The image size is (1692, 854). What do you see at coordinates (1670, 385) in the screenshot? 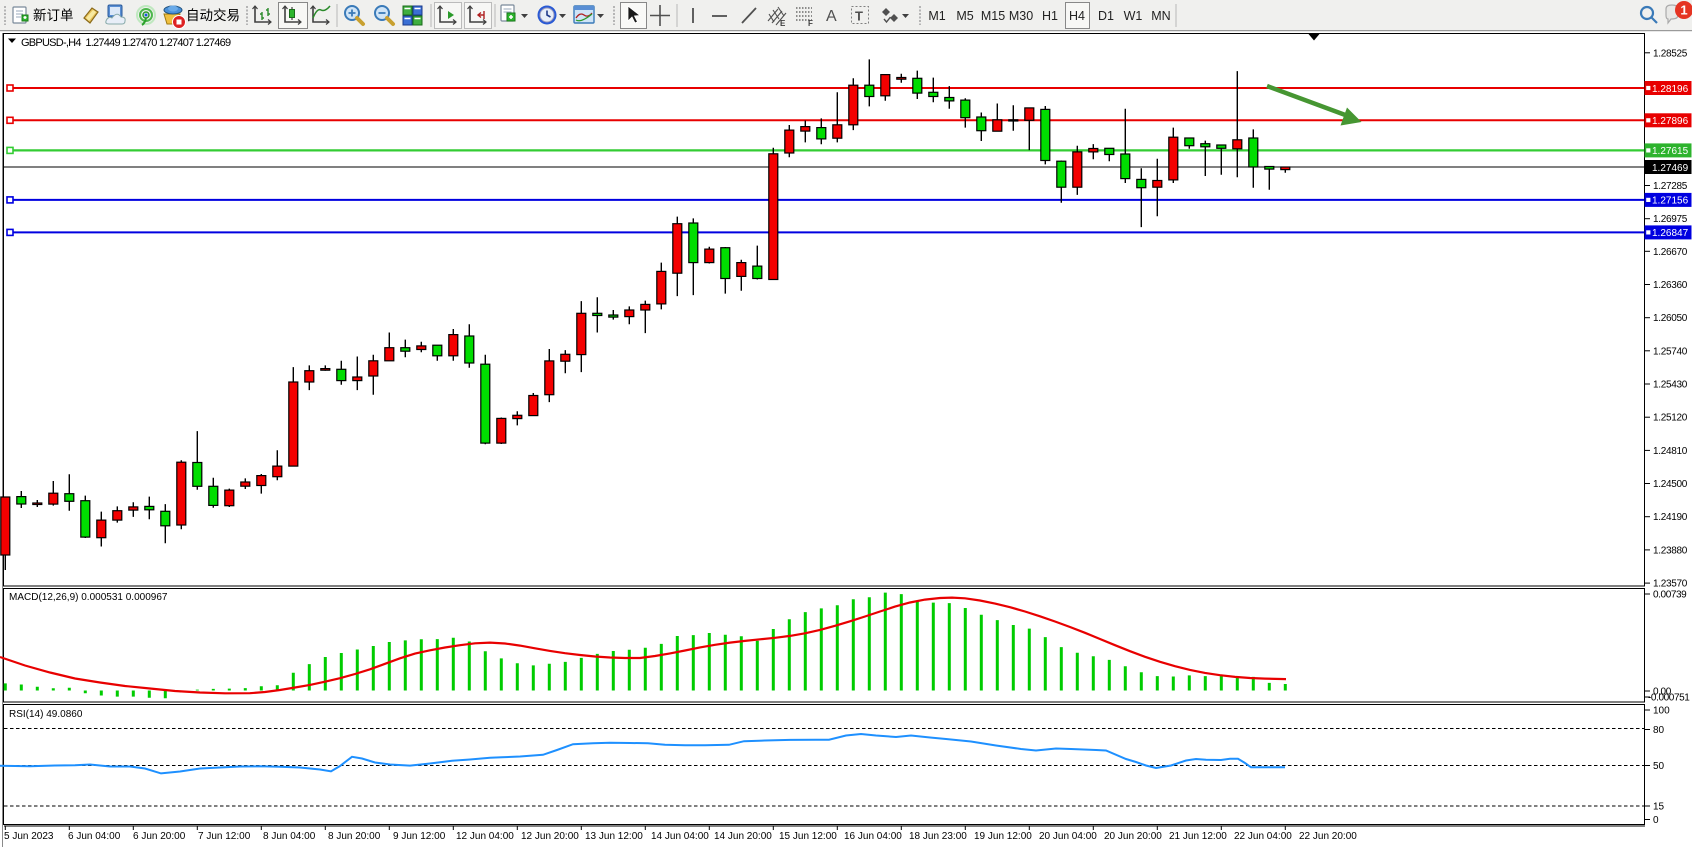
I see `svg-text: 1.25430` at bounding box center [1670, 385].